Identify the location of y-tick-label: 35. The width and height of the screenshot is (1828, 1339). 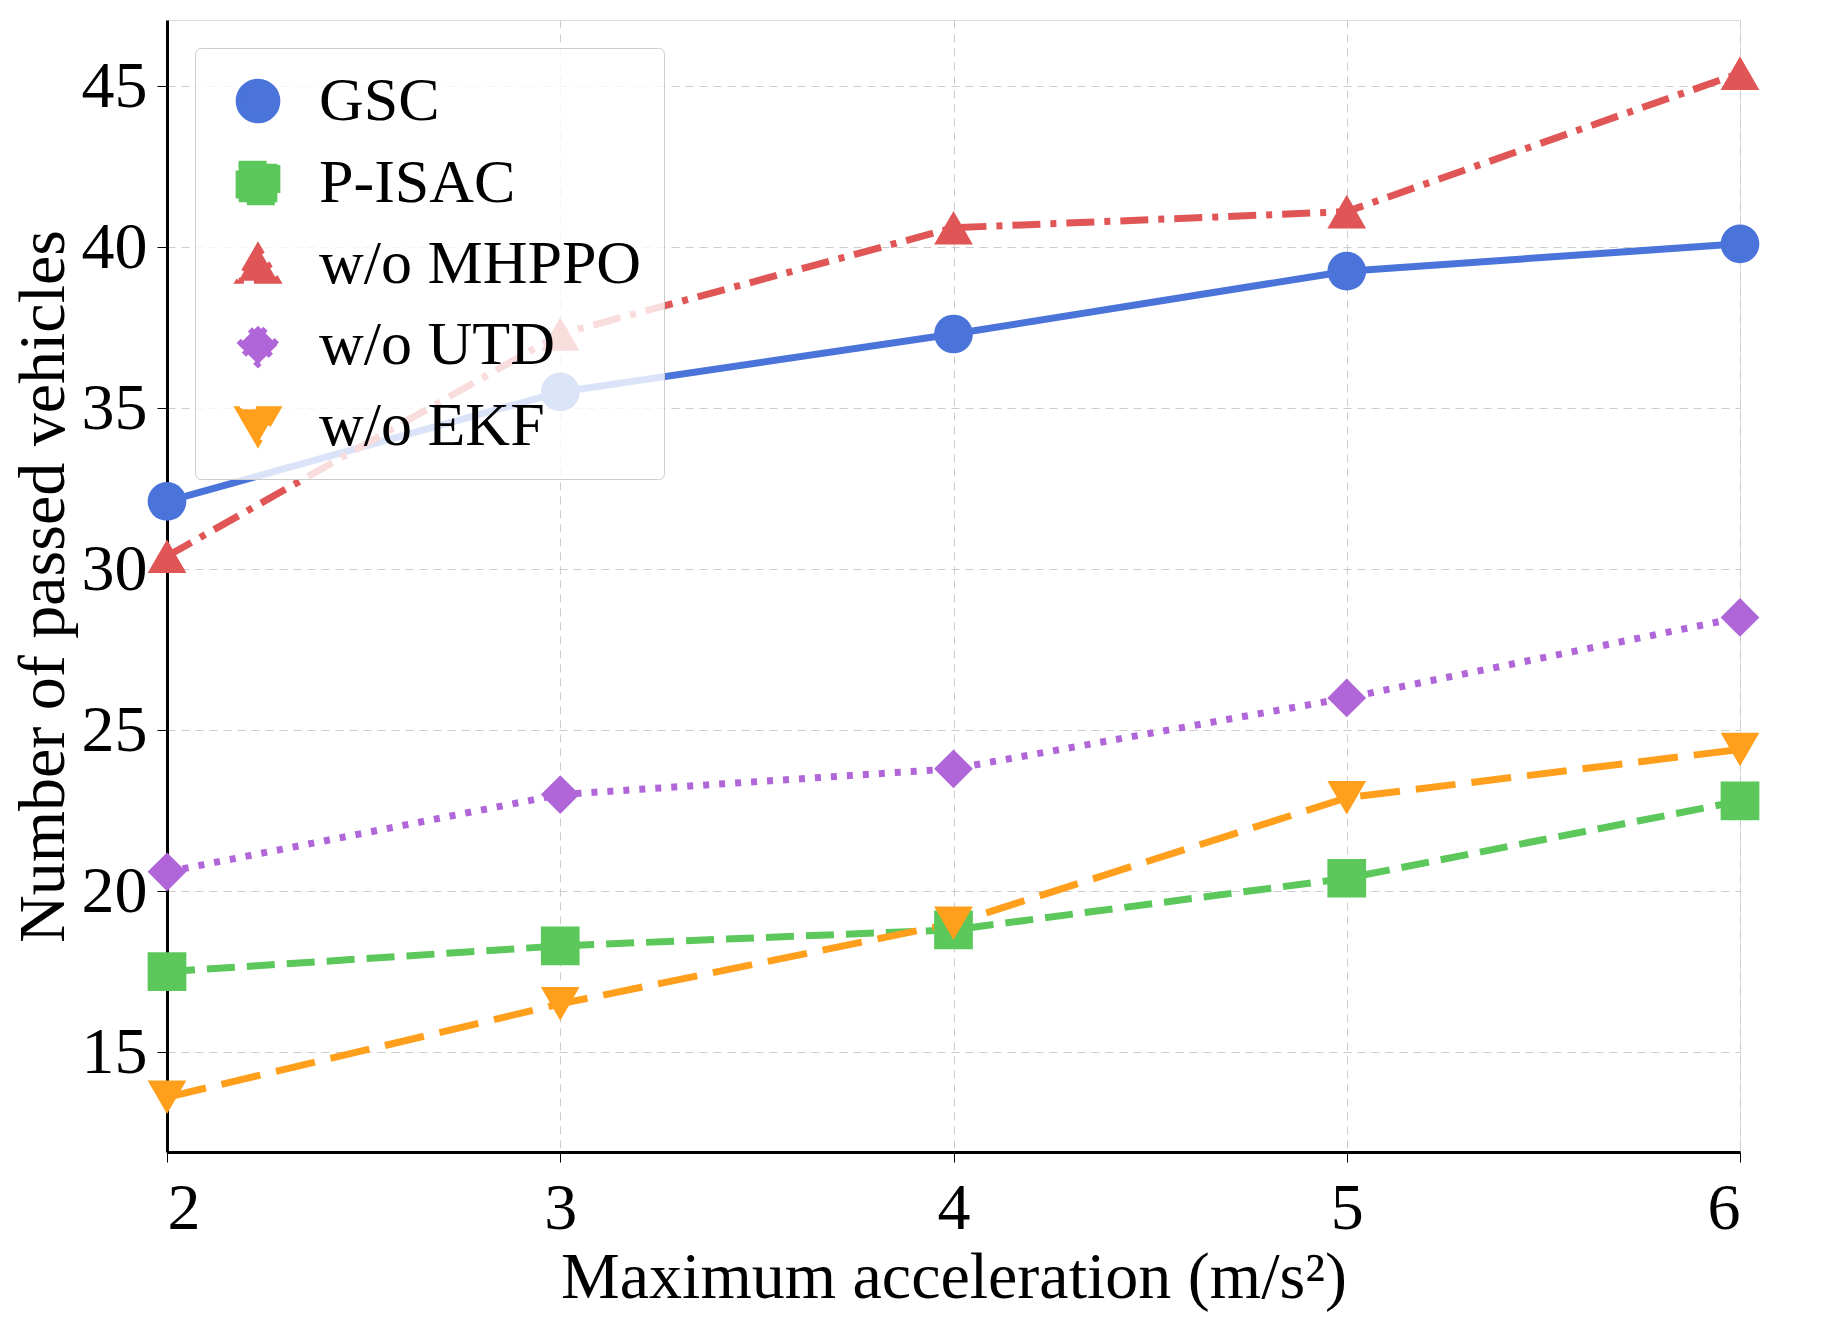
(114, 406).